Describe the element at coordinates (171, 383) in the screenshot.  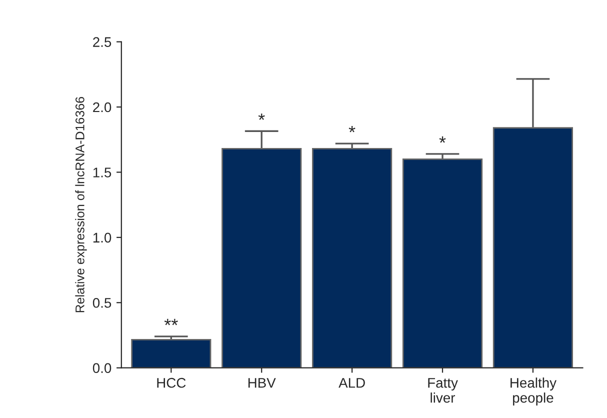
I see `x-tick-label: HCC` at that location.